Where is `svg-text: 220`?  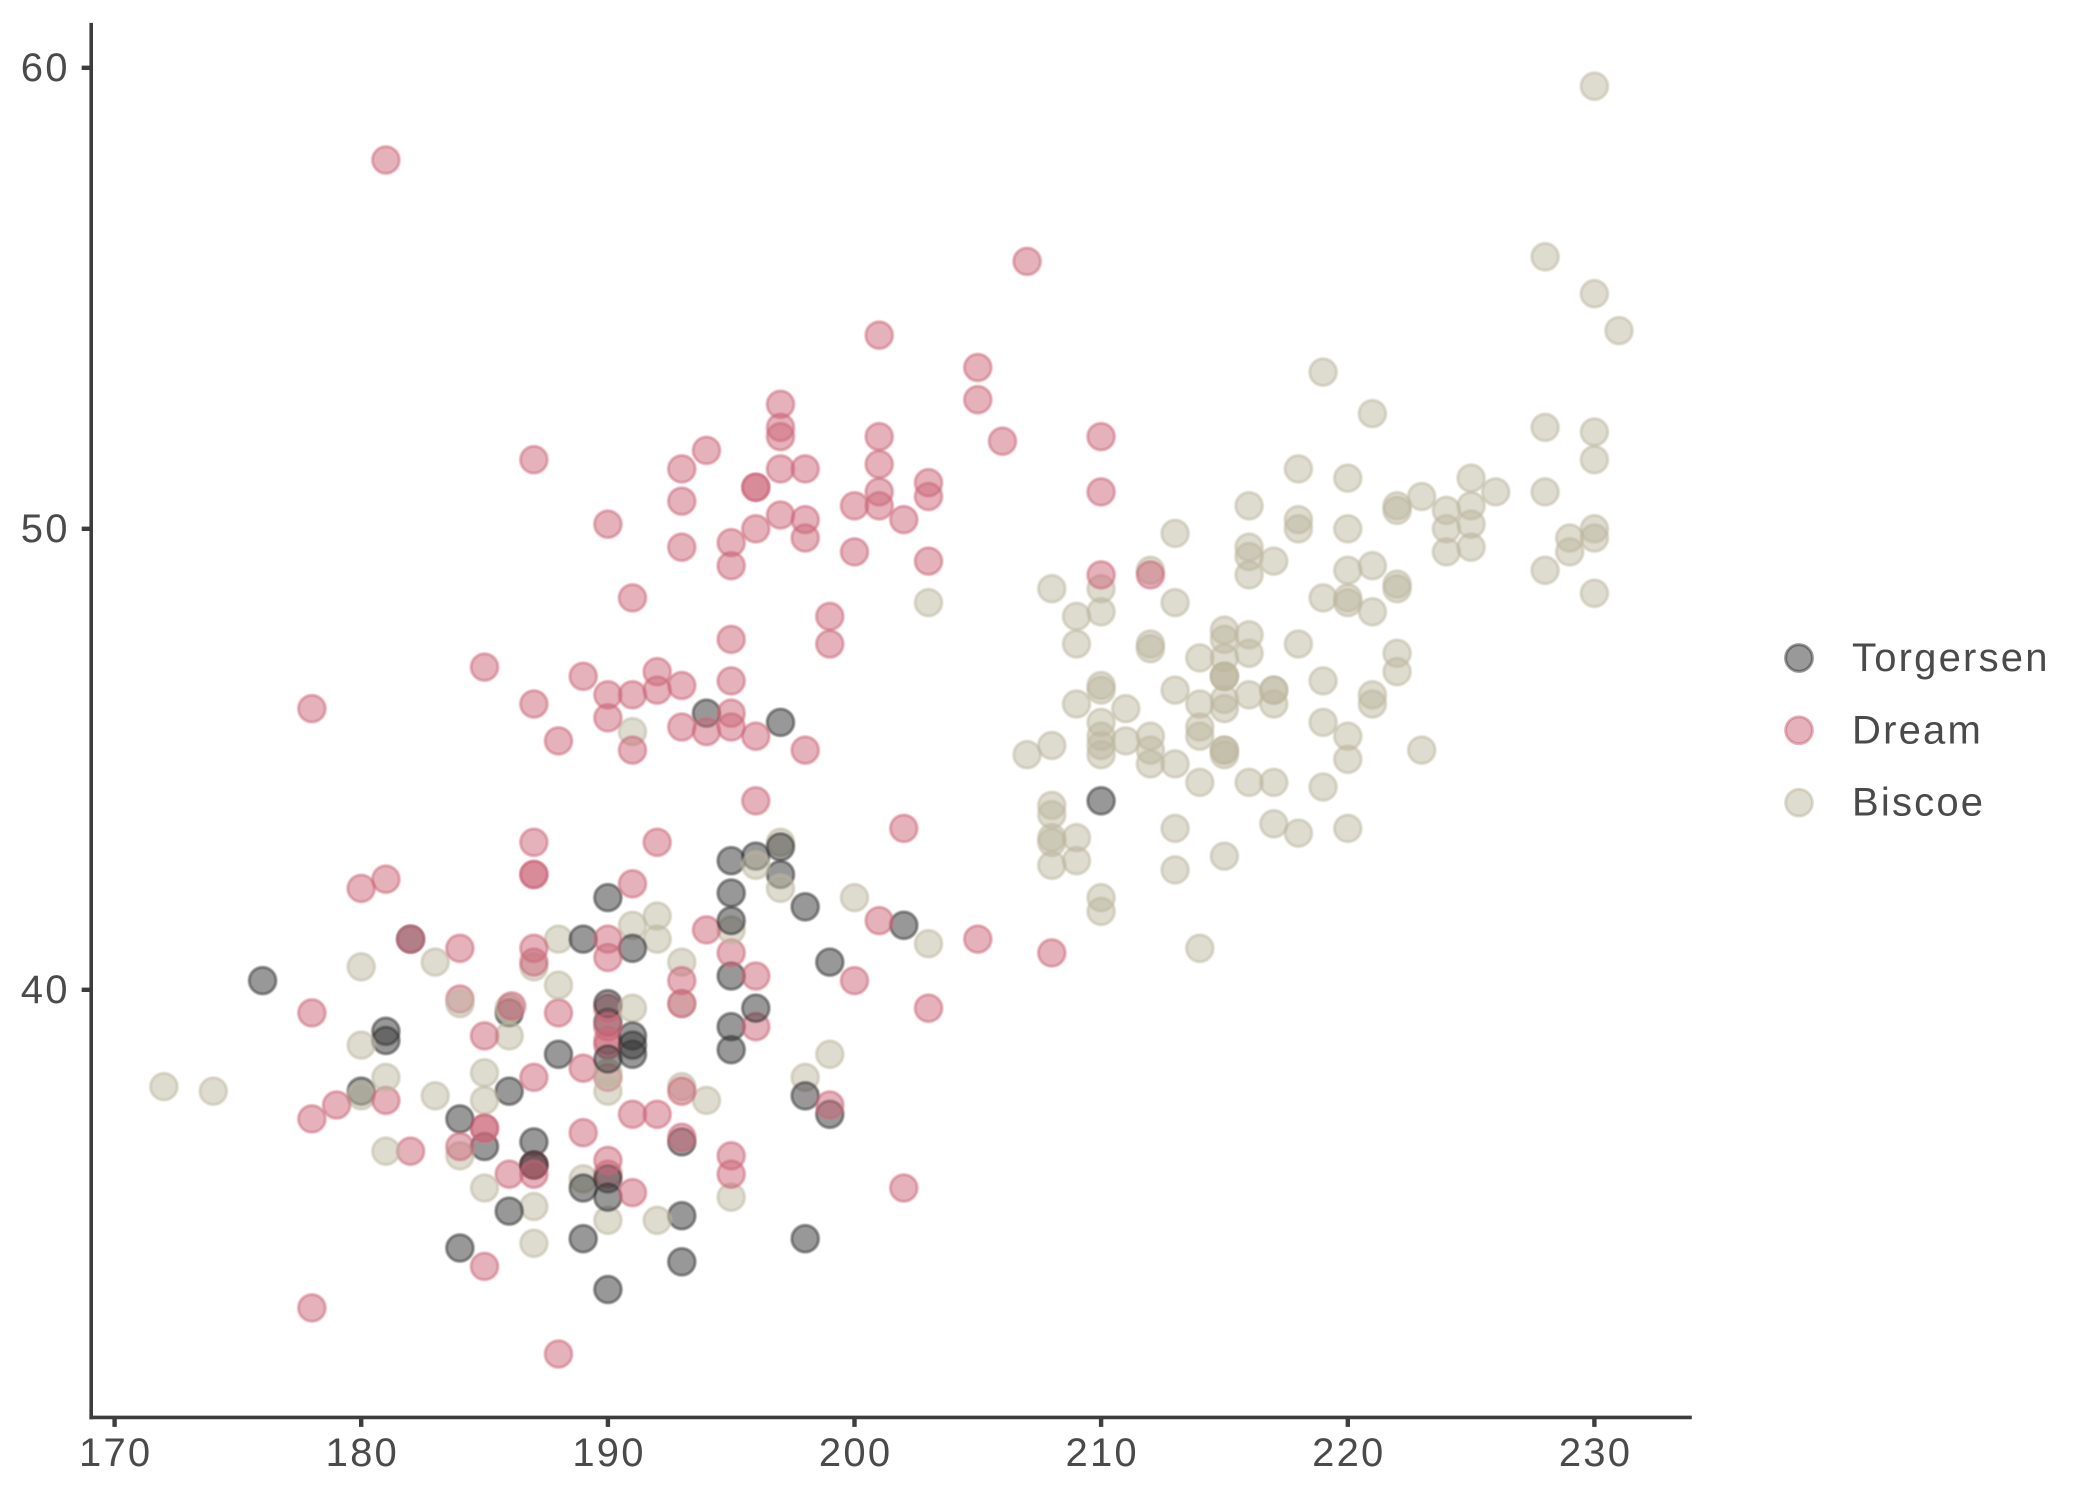 svg-text: 220 is located at coordinates (1348, 1453).